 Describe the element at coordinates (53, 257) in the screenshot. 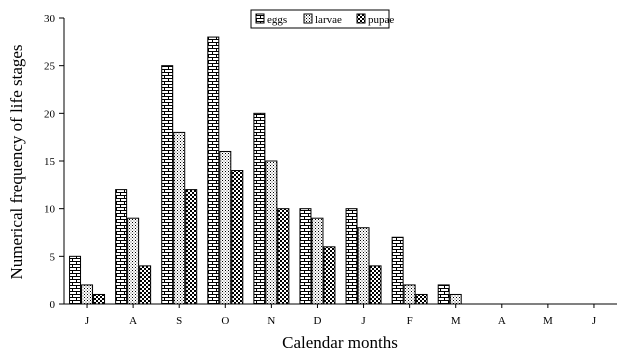

I see `y-tick-label: 5` at that location.